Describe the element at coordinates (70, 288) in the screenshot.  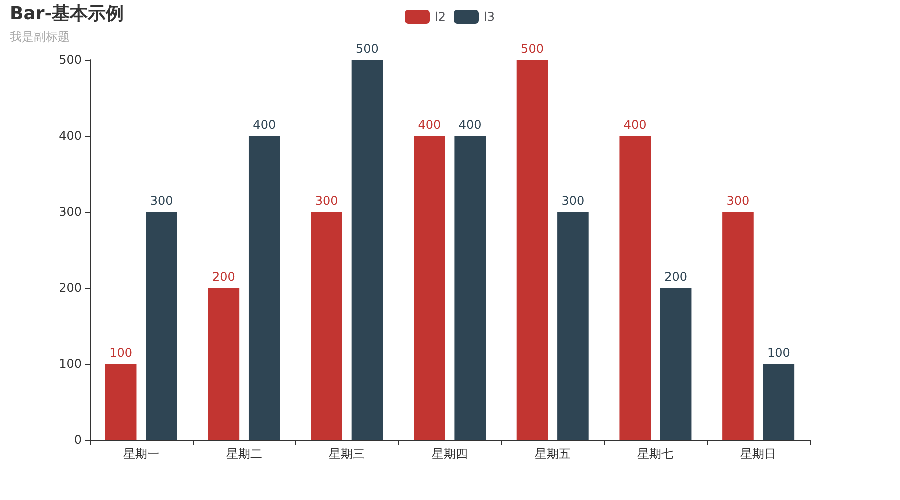
I see `y-tick-label: 200` at that location.